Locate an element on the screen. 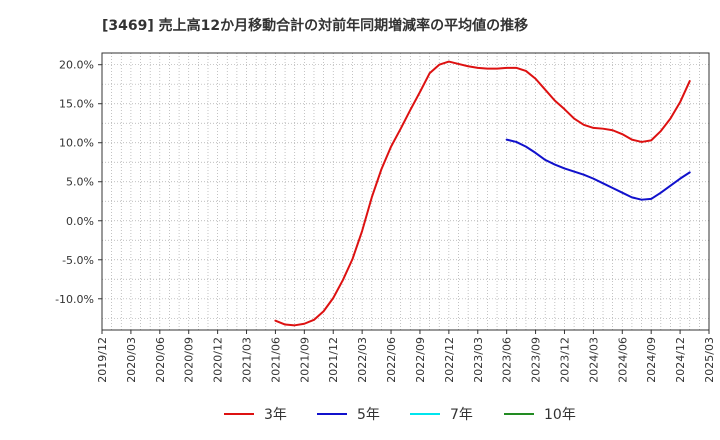  chart-title: [3469] 売上高12か月移動合計の対前年同期増減率の平均値の推移 is located at coordinates (315, 25).